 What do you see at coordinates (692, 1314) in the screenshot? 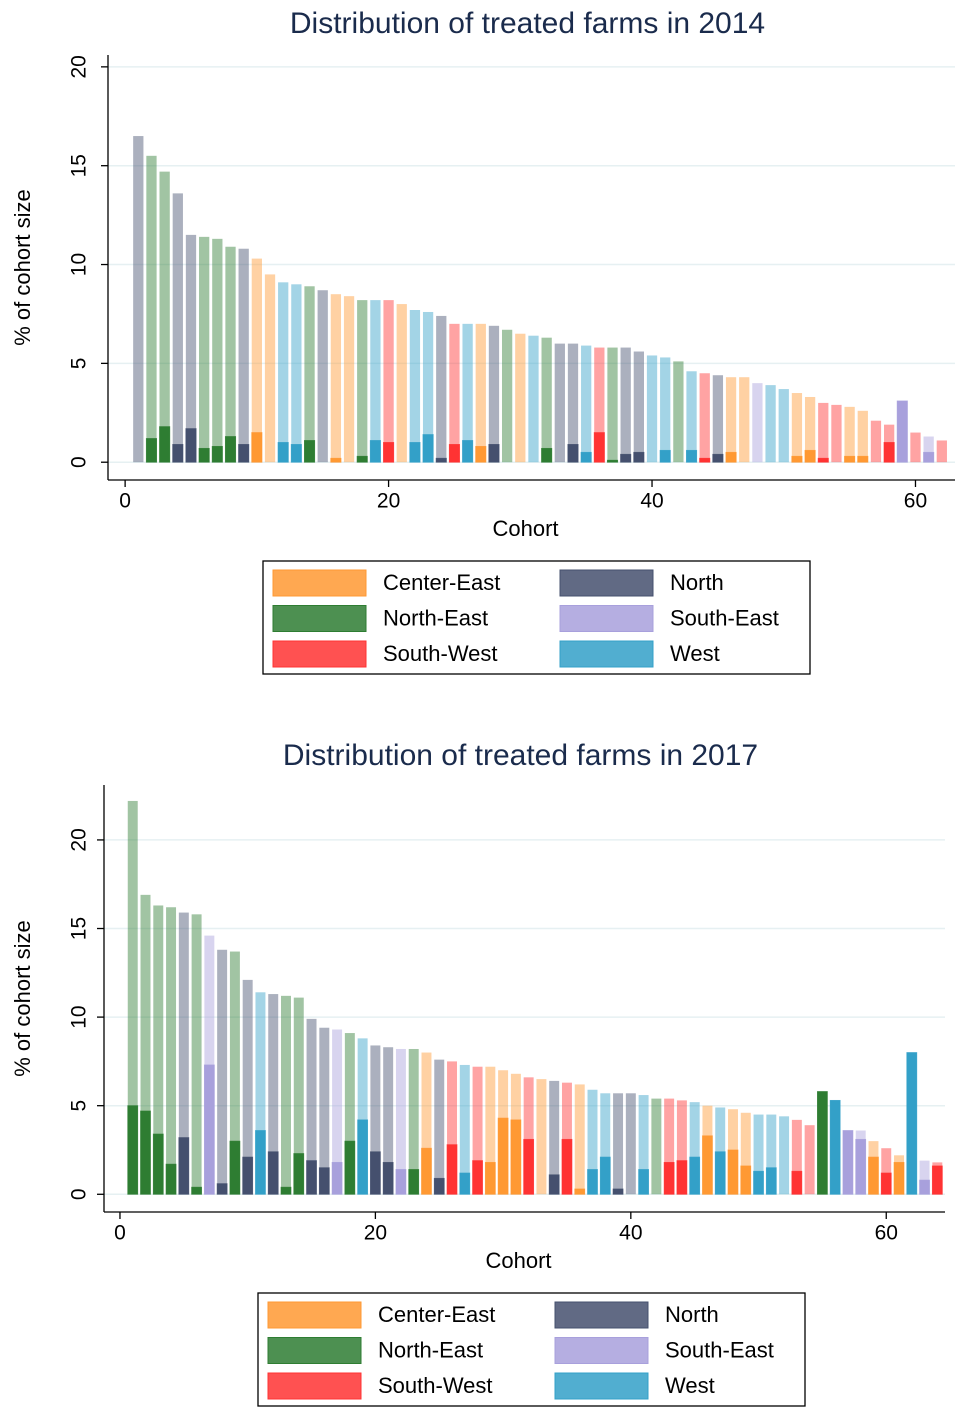
I see `legend-label: North` at bounding box center [692, 1314].